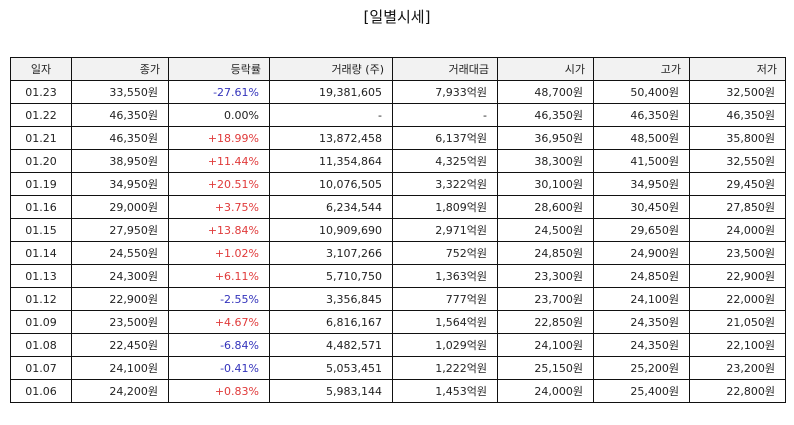 The width and height of the screenshot is (794, 425). Describe the element at coordinates (737, 345) in the screenshot. I see `cell-low: 22,100원` at that location.